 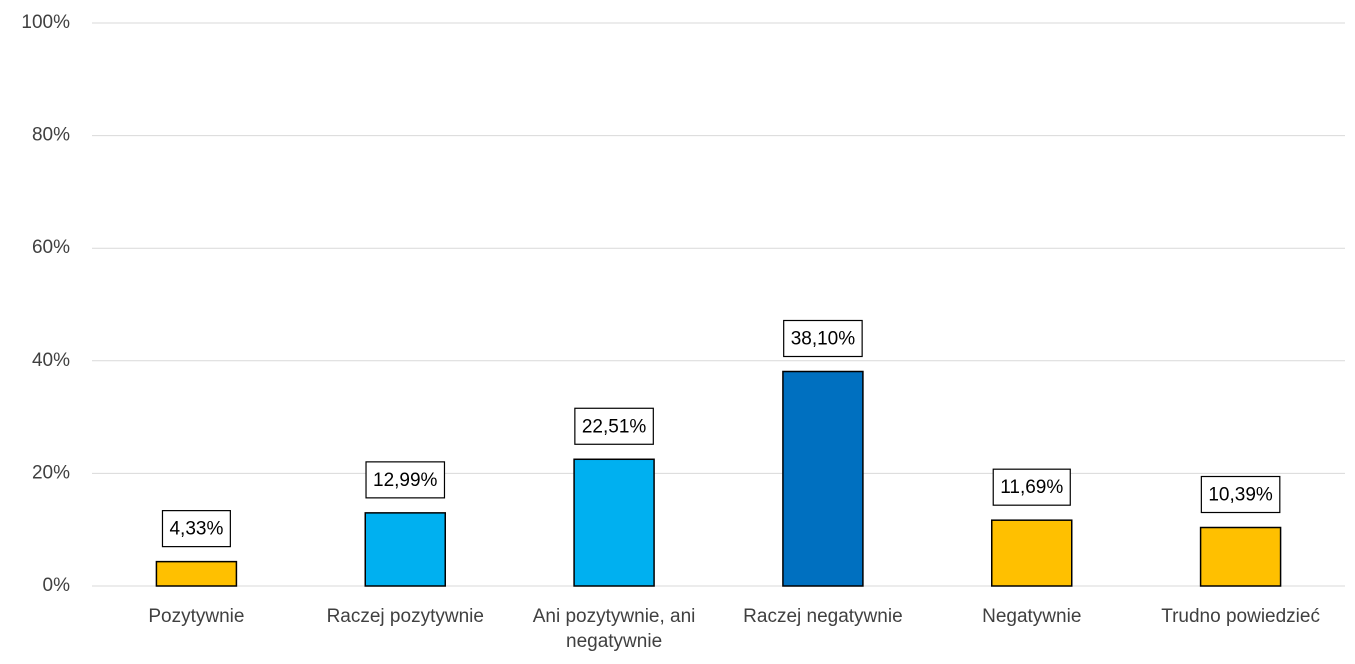 I want to click on x-tick-label: Pozytywnie, so click(x=196, y=616).